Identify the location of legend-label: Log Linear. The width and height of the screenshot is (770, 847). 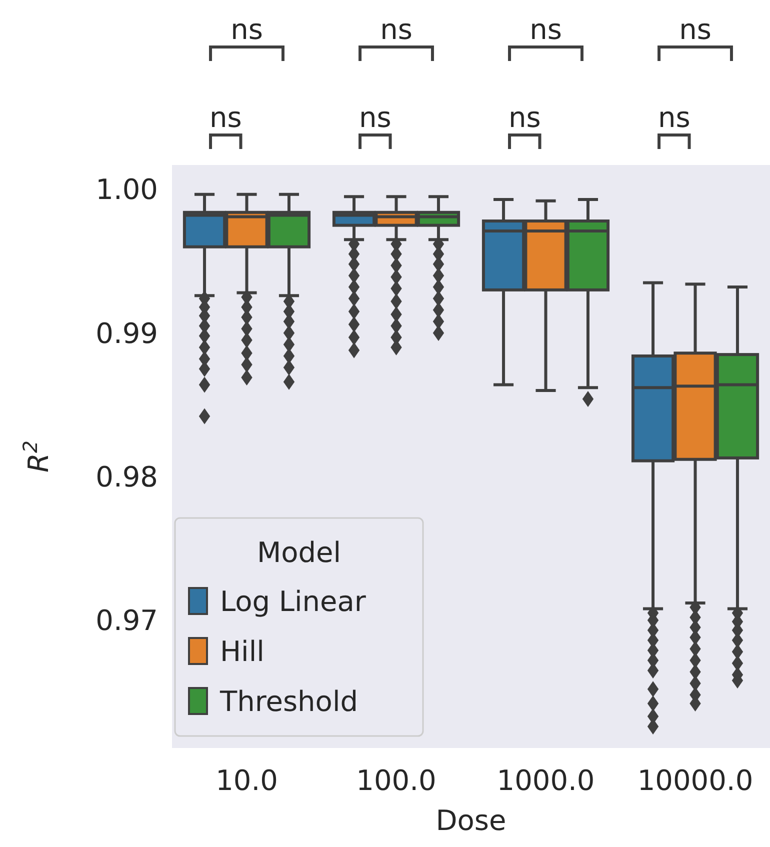
(293, 601).